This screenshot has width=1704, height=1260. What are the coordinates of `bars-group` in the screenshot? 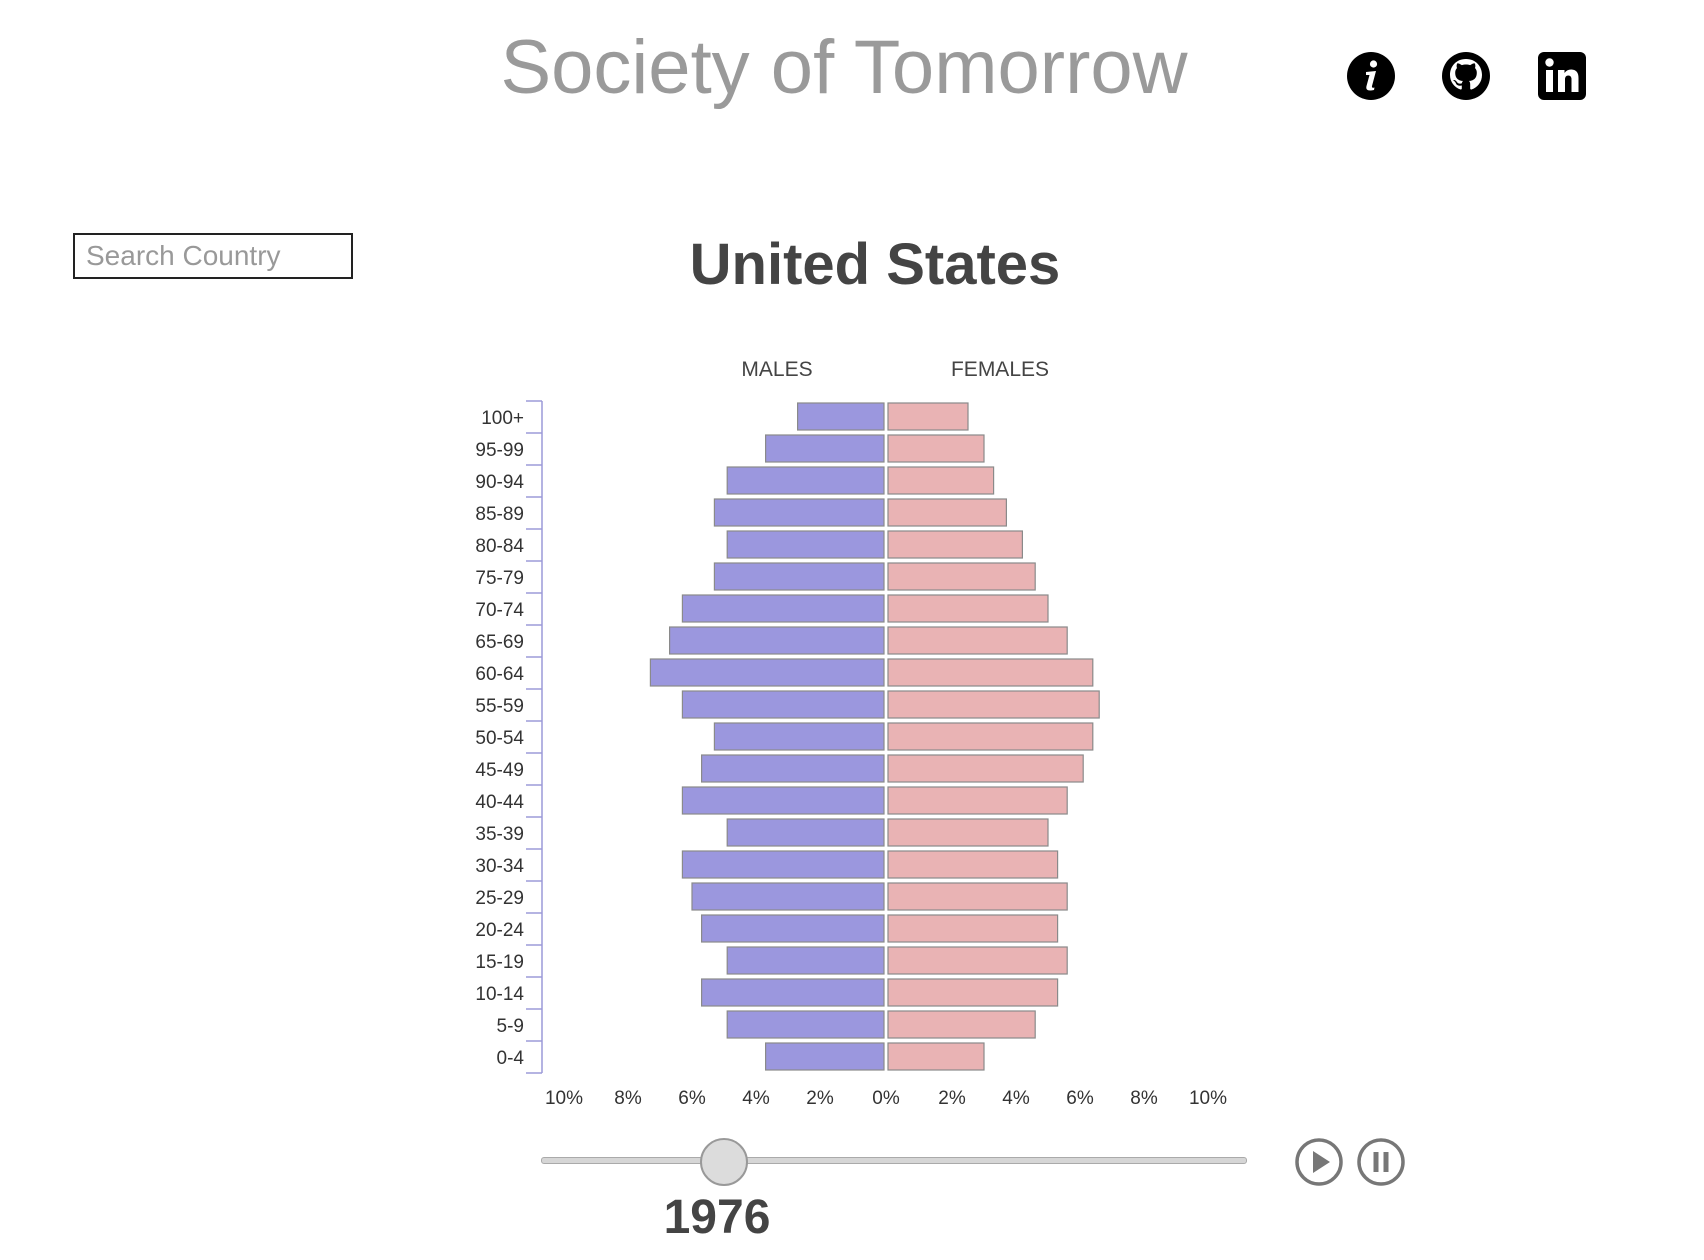 It's located at (874, 736).